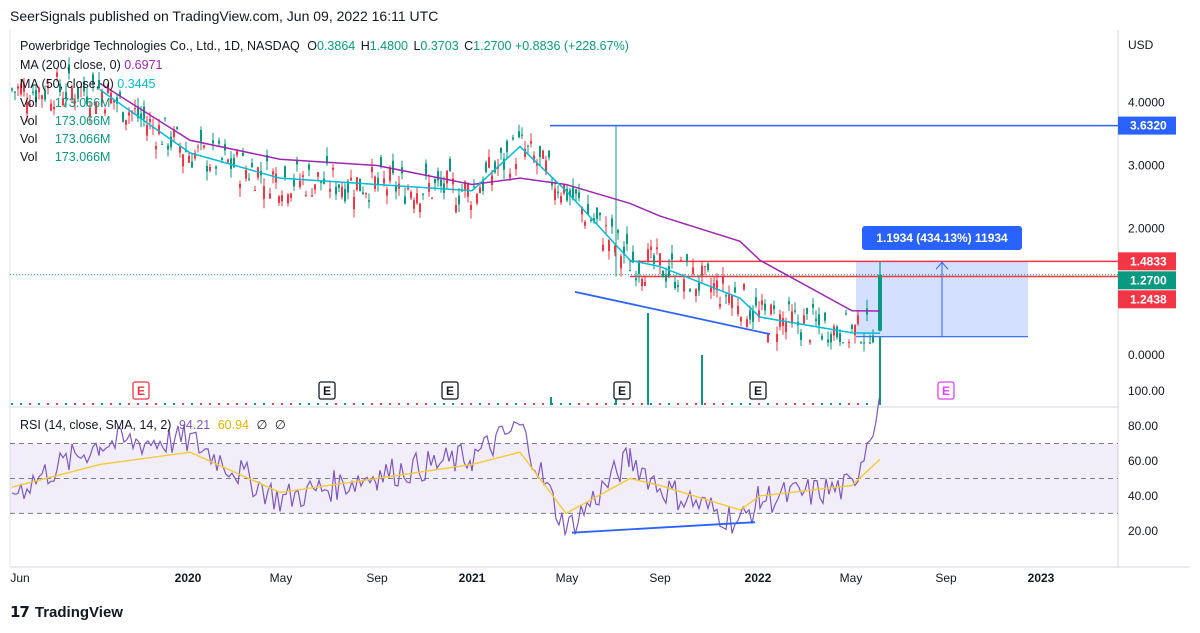  What do you see at coordinates (66, 612) in the screenshot?
I see `tradingview-footer: 17 TradingView` at bounding box center [66, 612].